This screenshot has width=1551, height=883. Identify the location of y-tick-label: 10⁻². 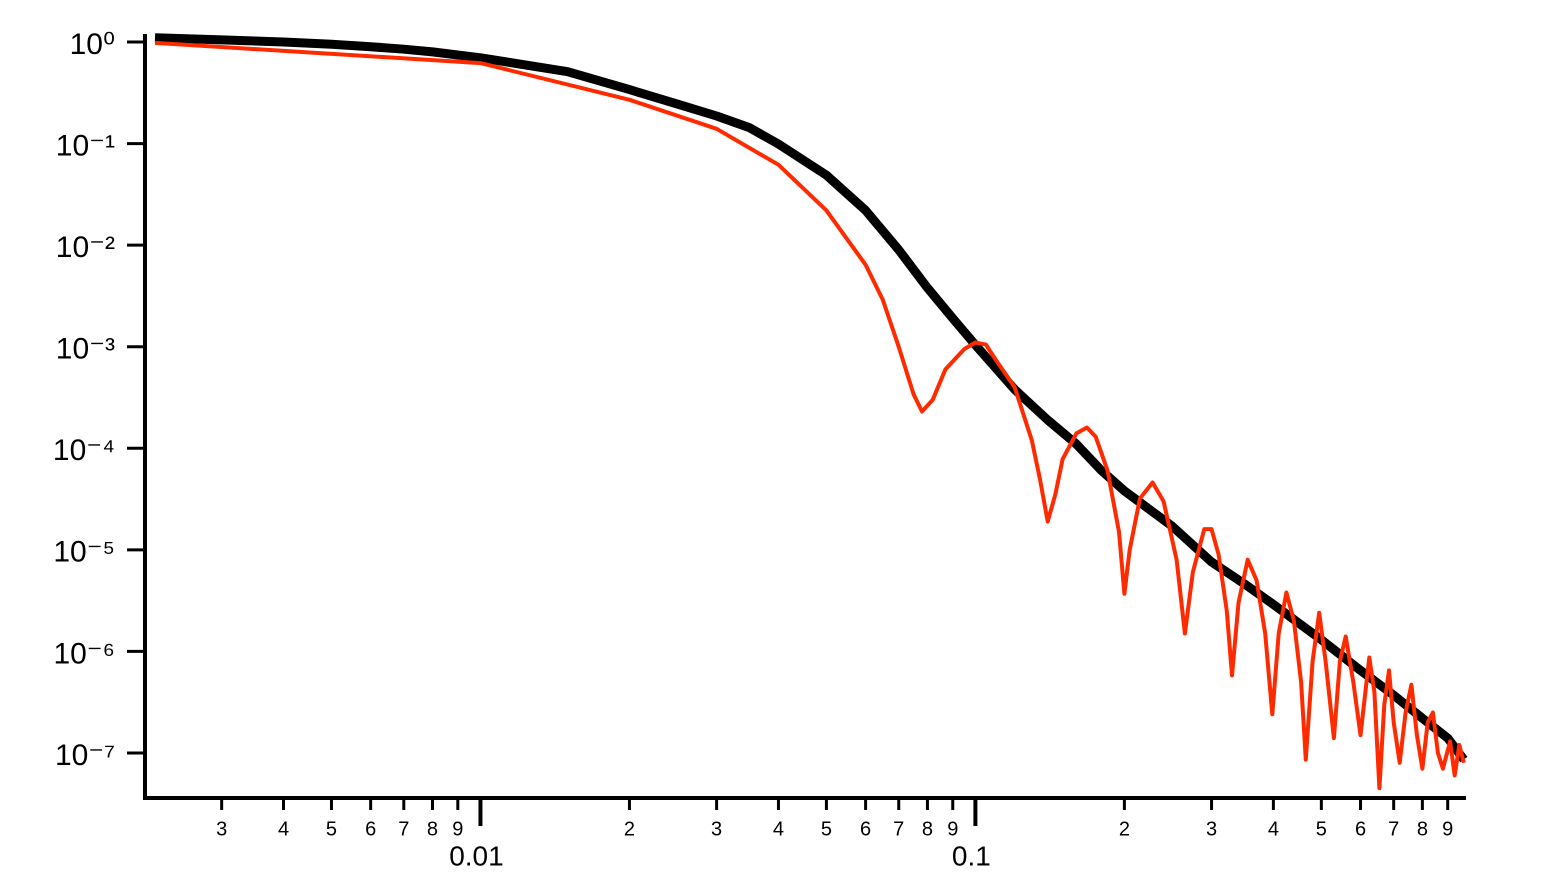
(85, 247).